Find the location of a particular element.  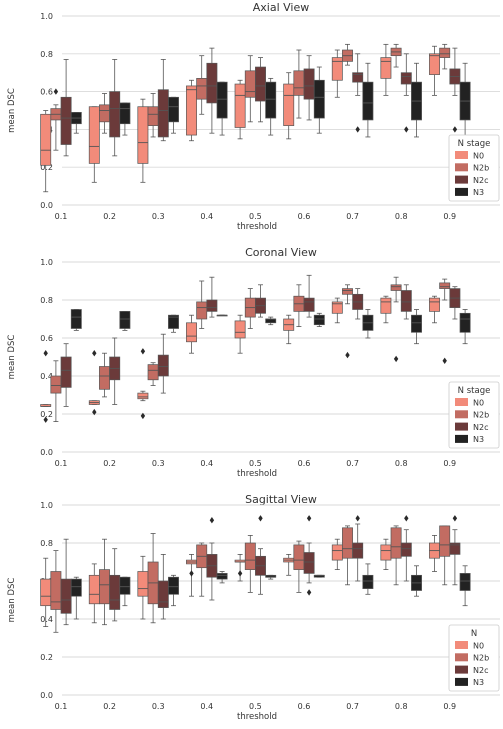

legend: N stage N0 N2b N2c N3 is located at coordinates (474, 168).